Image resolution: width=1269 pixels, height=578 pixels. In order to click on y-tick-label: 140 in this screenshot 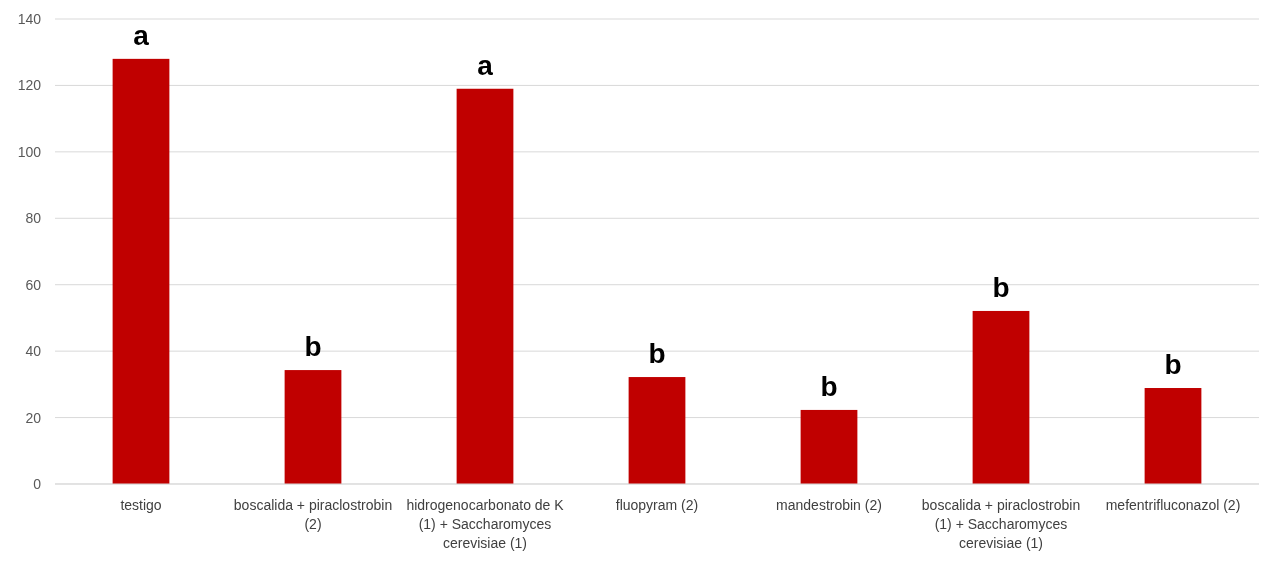, I will do `click(29, 18)`.